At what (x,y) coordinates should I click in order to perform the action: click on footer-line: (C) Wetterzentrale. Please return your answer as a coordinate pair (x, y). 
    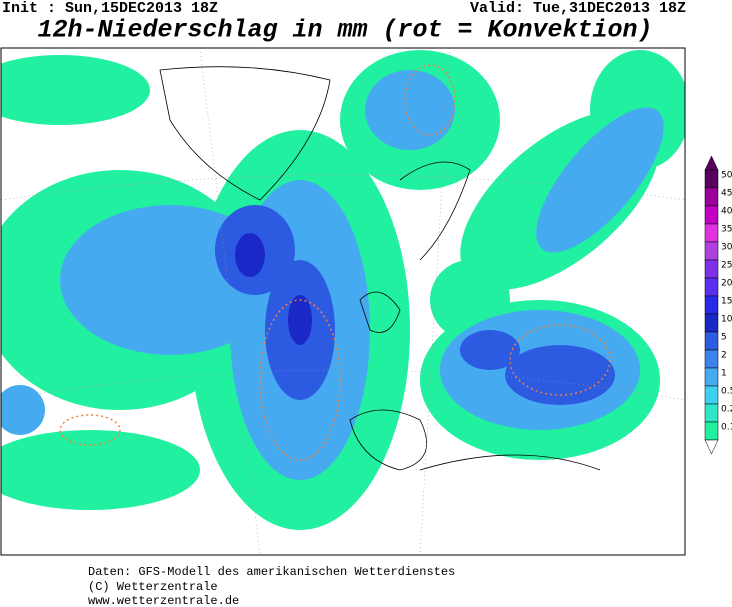
    Looking at the image, I should click on (153, 587).